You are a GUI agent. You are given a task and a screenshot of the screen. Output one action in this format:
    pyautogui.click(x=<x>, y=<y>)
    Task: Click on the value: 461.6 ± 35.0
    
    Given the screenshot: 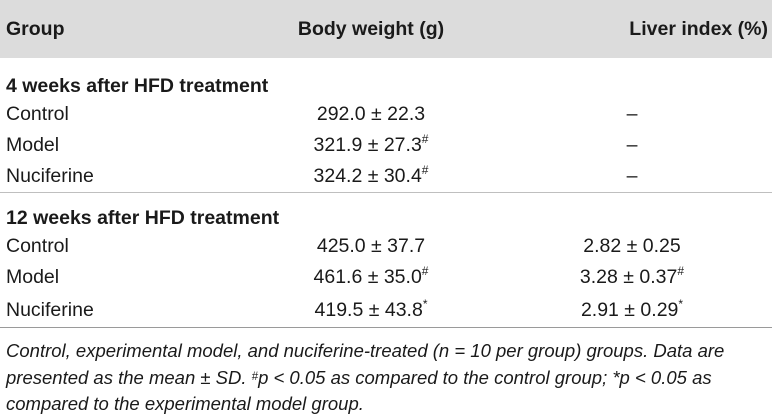 What is the action you would take?
    pyautogui.click(x=367, y=277)
    